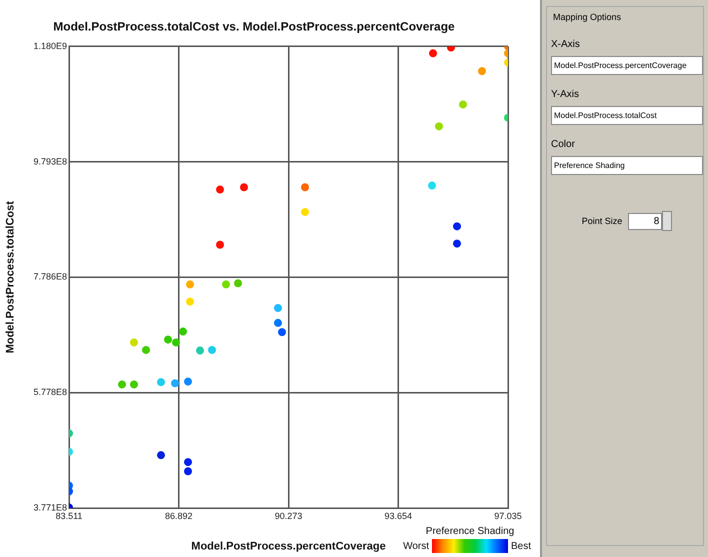 The width and height of the screenshot is (708, 557). I want to click on x-tick-label: 86.892, so click(178, 515).